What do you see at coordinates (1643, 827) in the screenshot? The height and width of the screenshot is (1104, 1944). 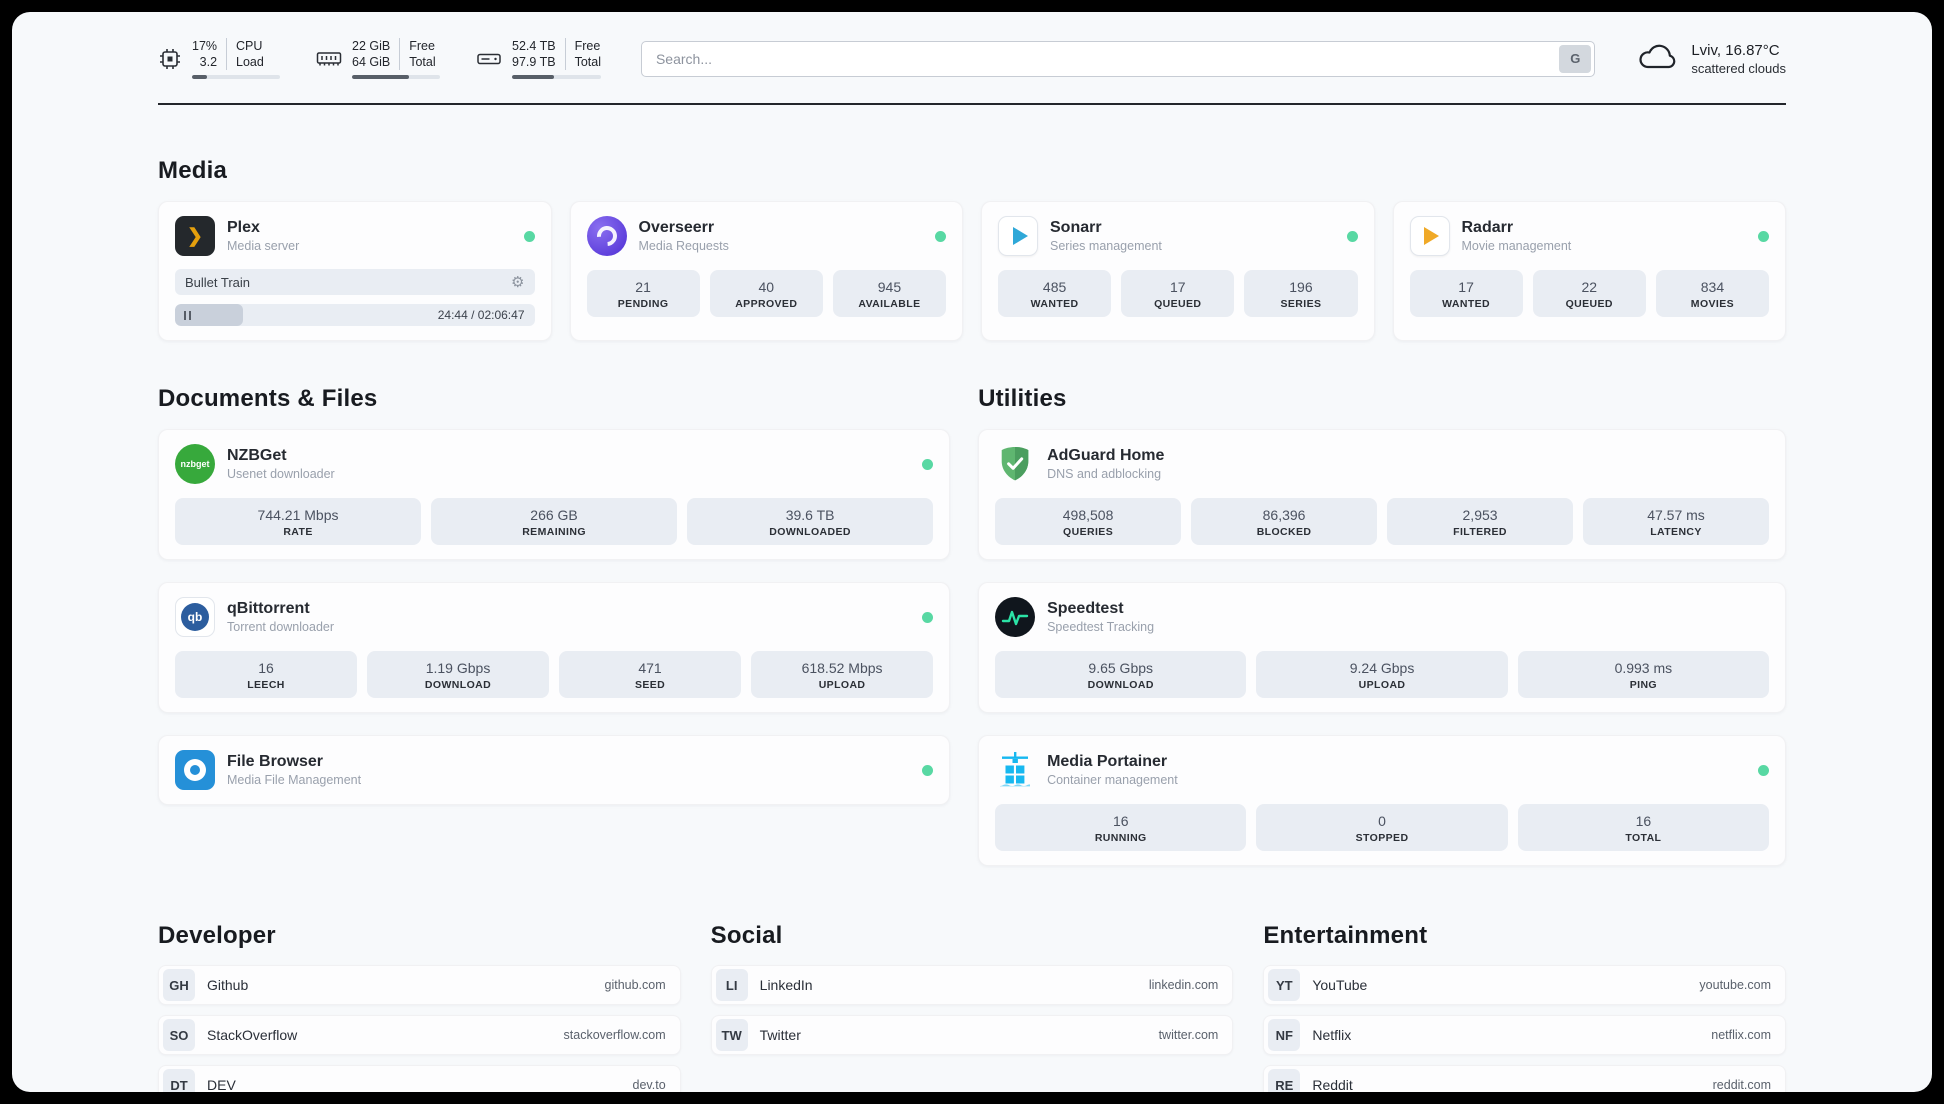 I see `stat-box: 16 TOTAL` at bounding box center [1643, 827].